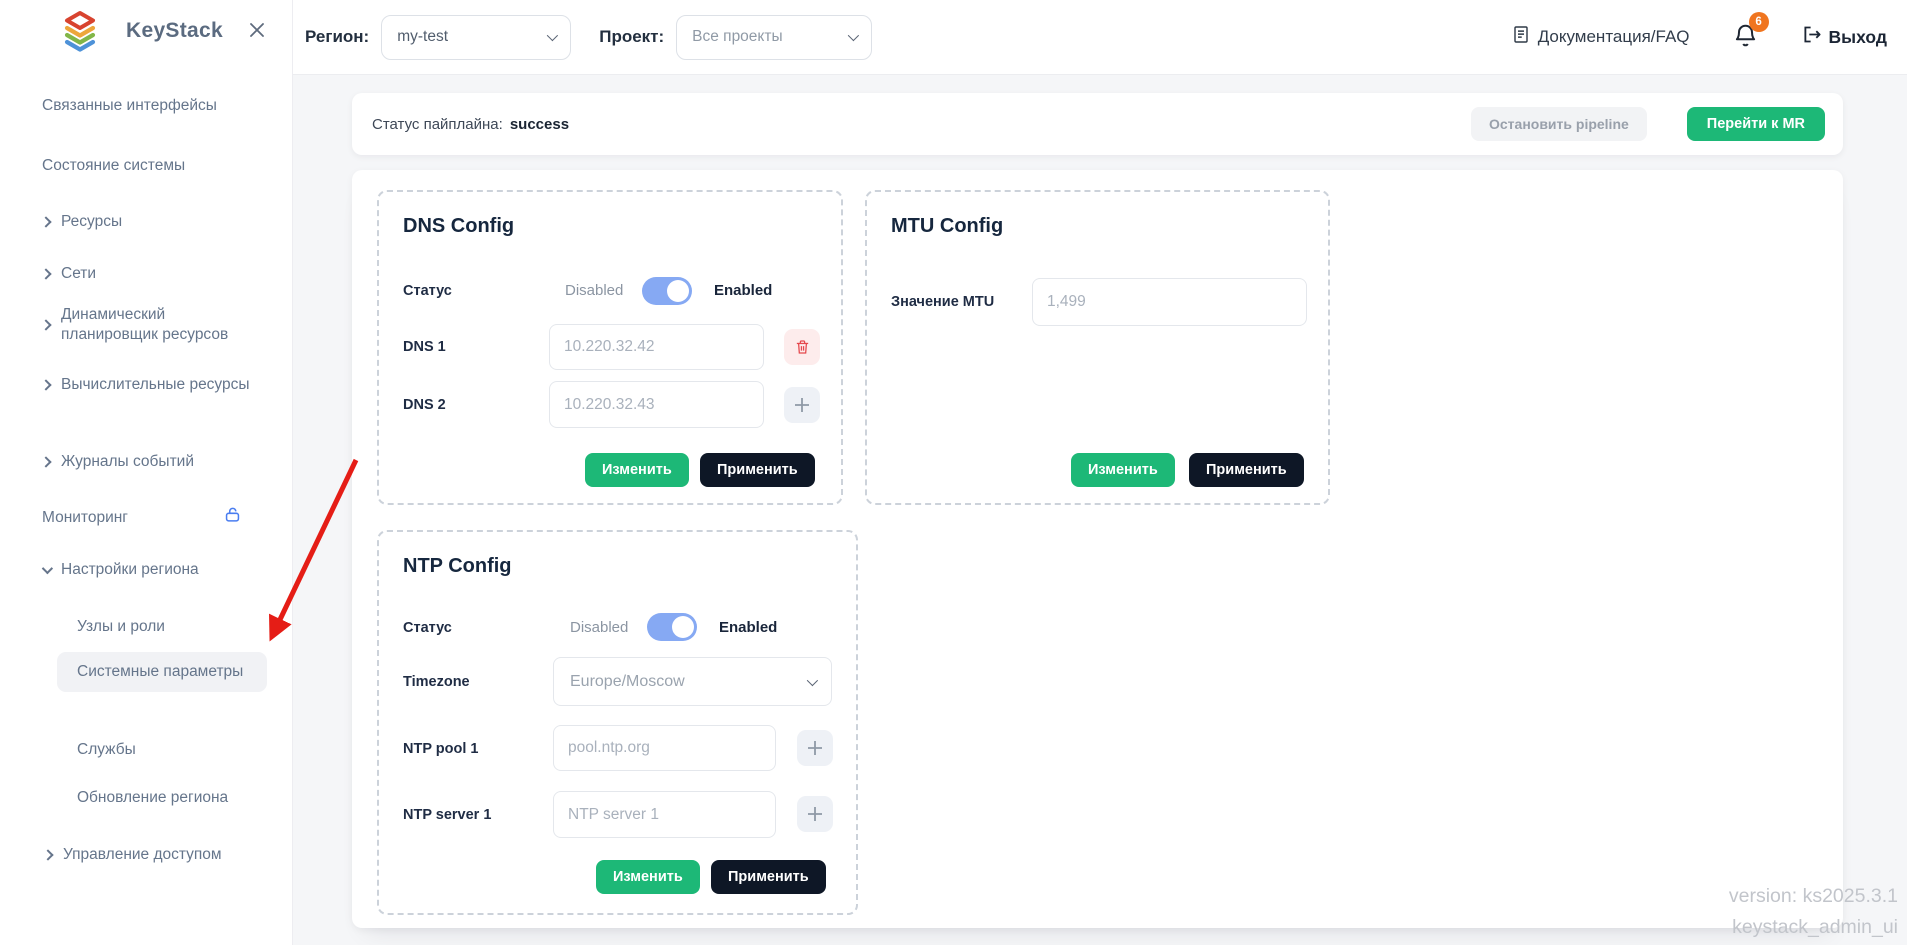 Image resolution: width=1907 pixels, height=945 pixels. What do you see at coordinates (121, 626) in the screenshot?
I see `sidebar-item-nodes-roles: Узлы и роли` at bounding box center [121, 626].